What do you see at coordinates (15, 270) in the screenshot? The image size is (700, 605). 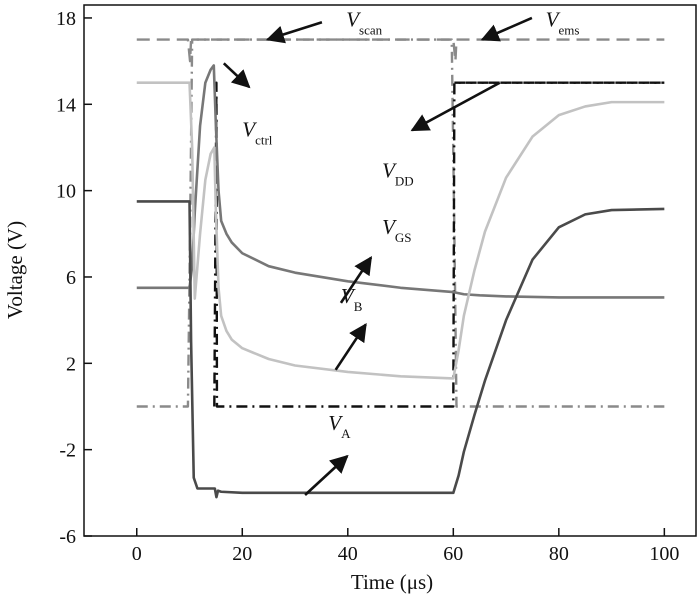 I see `y-axis-title: Voltage (V)` at bounding box center [15, 270].